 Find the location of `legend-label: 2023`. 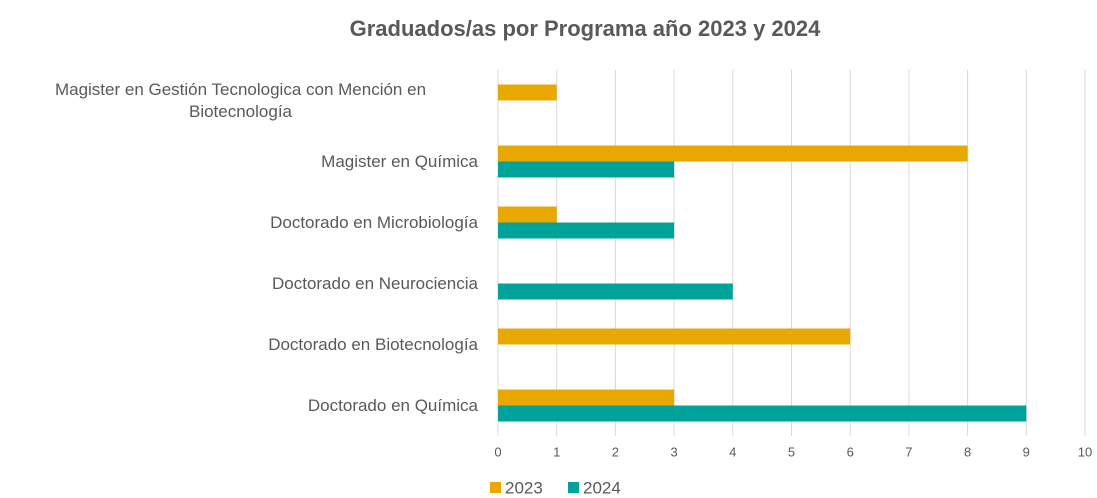

legend-label: 2023 is located at coordinates (524, 487).